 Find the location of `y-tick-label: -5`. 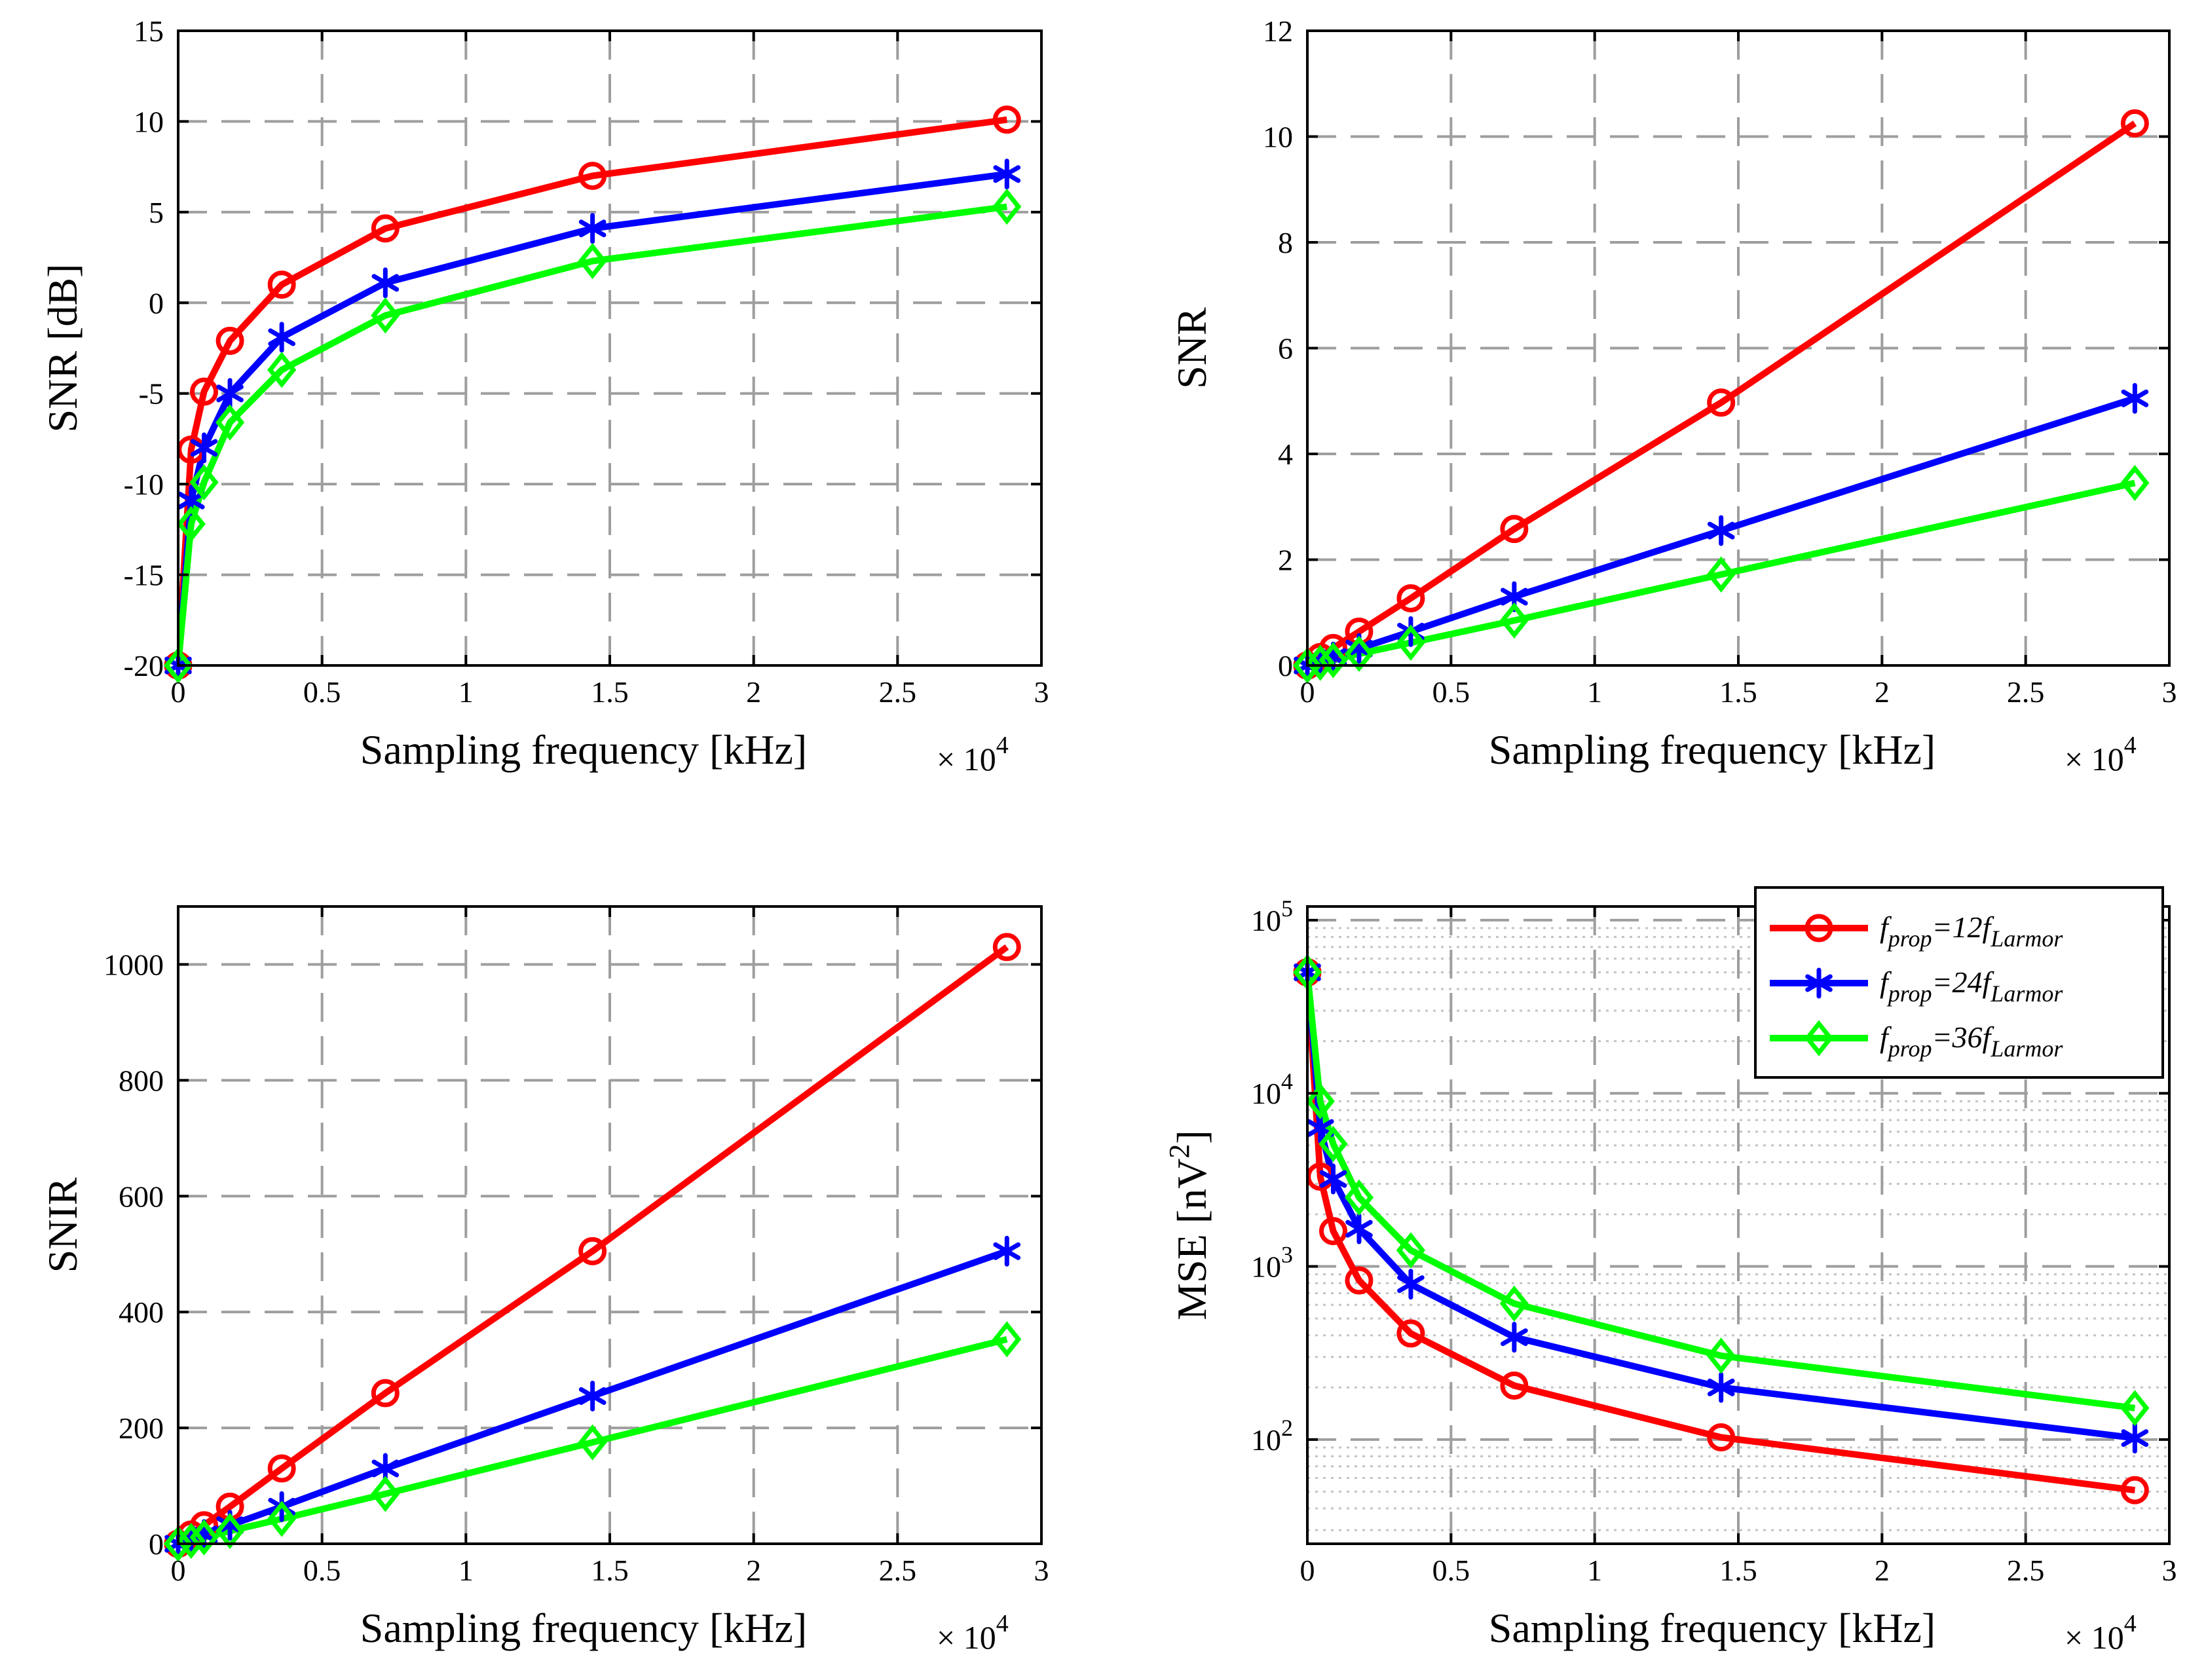

y-tick-label: -5 is located at coordinates (151, 394).